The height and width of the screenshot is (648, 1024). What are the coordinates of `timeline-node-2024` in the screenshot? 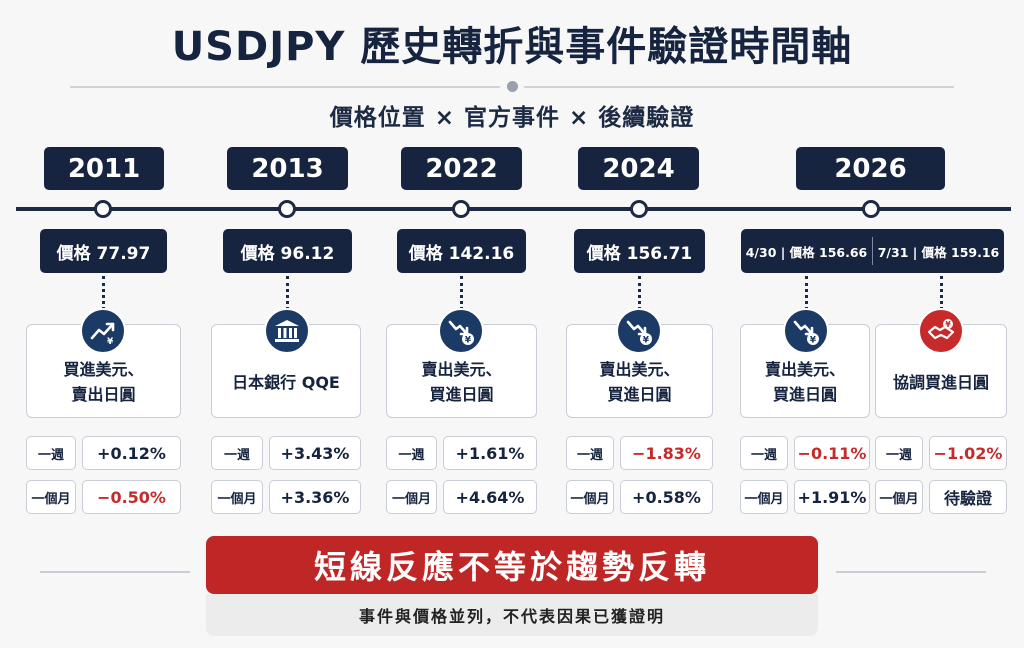 It's located at (639, 209).